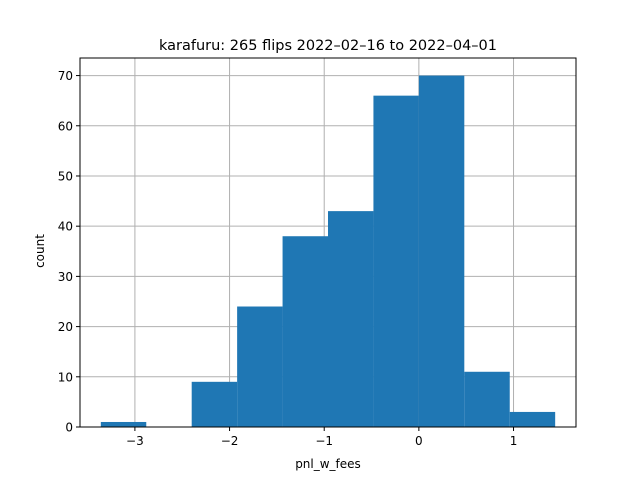 The width and height of the screenshot is (640, 480). Describe the element at coordinates (65, 76) in the screenshot. I see `y-tick-label: 70` at that location.